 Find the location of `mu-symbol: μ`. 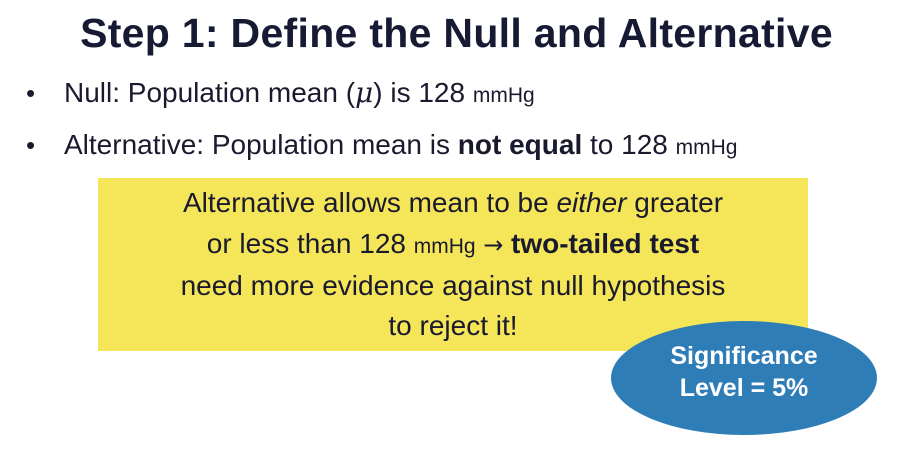

mu-symbol: μ is located at coordinates (364, 92).